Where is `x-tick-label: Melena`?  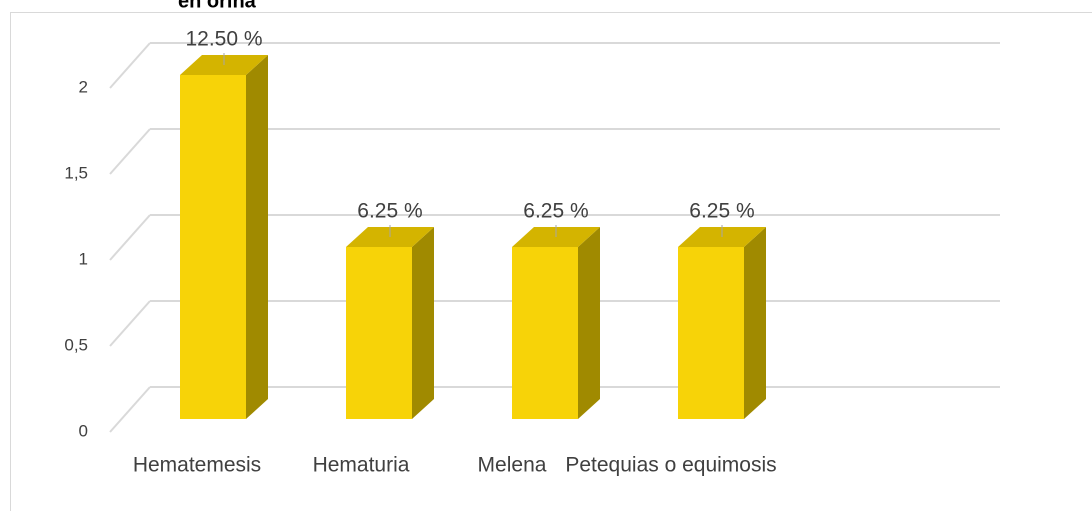
x-tick-label: Melena is located at coordinates (512, 465).